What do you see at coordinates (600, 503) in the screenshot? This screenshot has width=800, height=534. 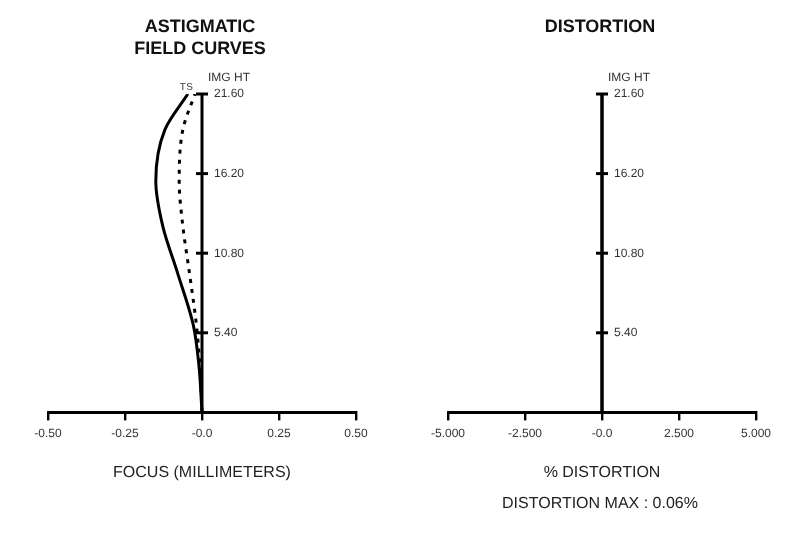 I see `text: DISTORTION MAX : 0.06%` at bounding box center [600, 503].